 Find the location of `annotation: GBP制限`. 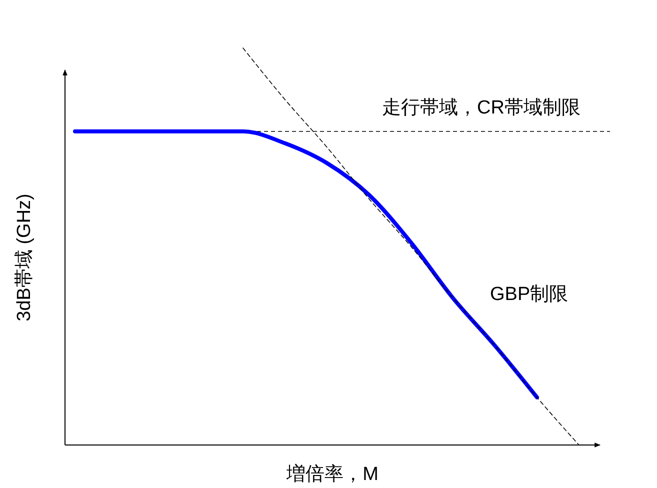

annotation: GBP制限 is located at coordinates (529, 294).